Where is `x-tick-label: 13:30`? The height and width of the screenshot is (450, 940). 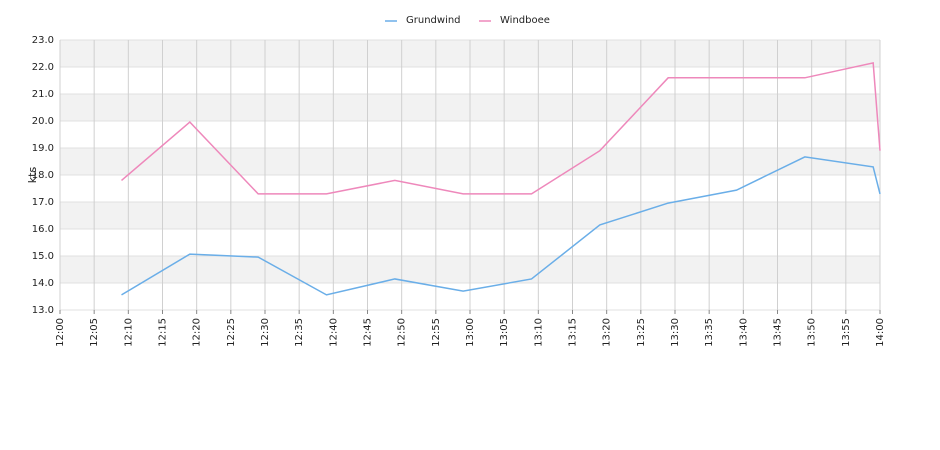 x-tick-label: 13:30 is located at coordinates (675, 332).